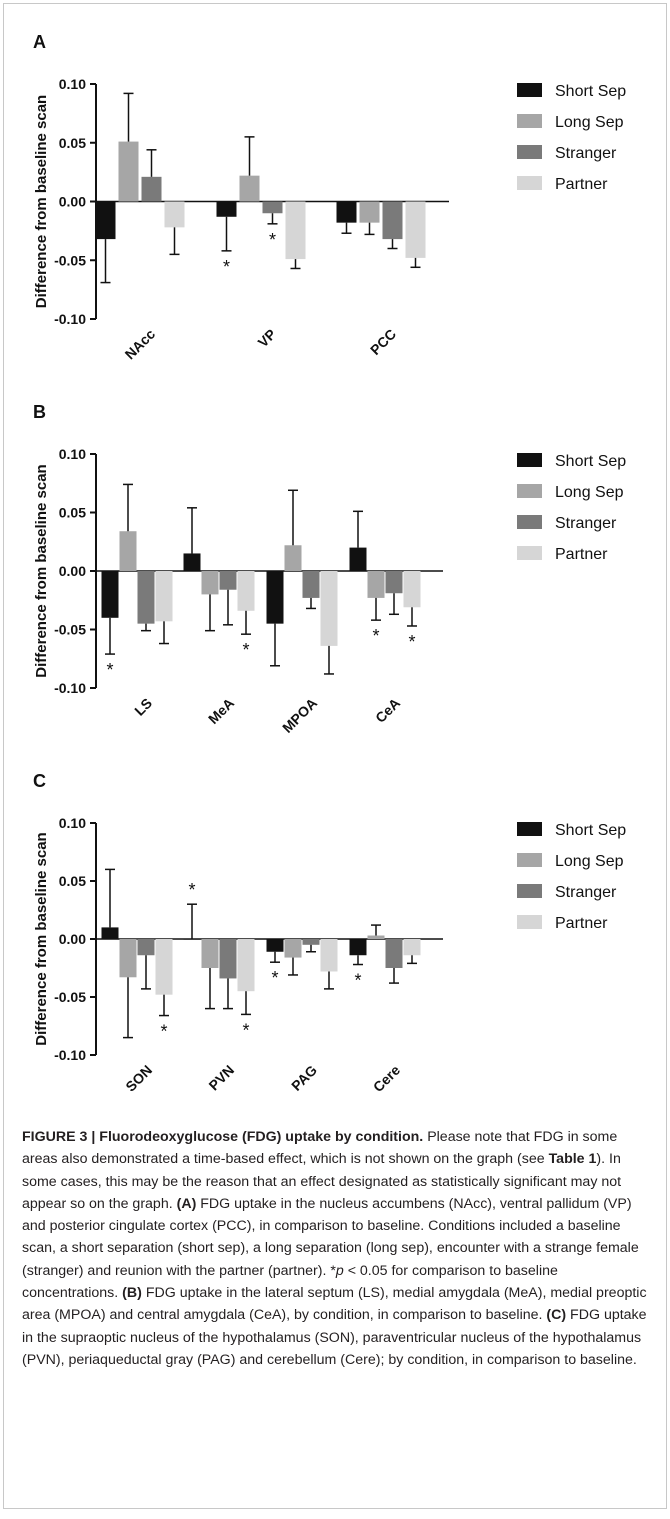  Describe the element at coordinates (386, 1078) in the screenshot. I see `x-tick-label: Cere` at that location.